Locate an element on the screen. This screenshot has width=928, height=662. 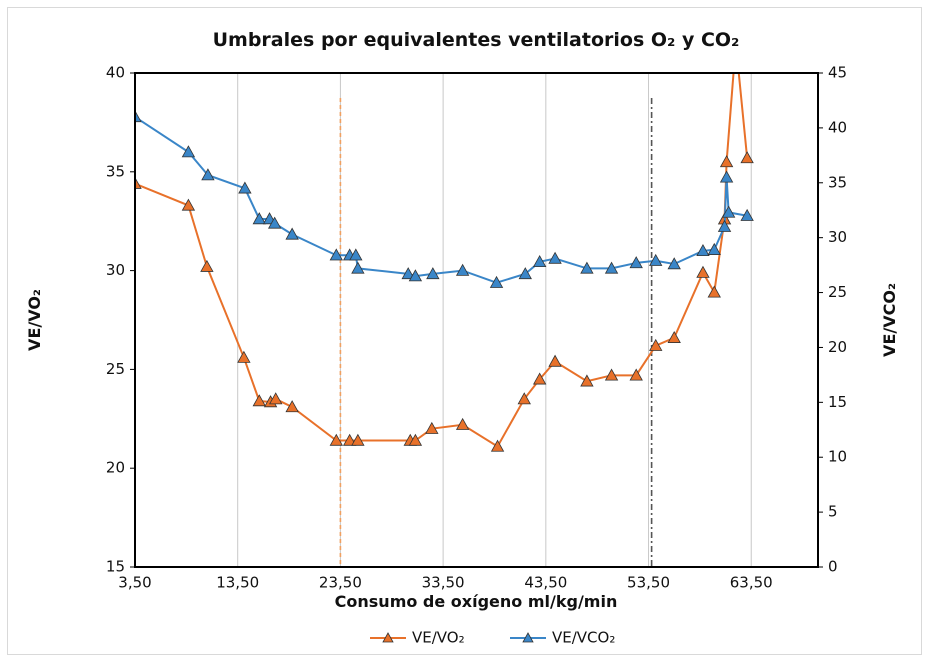
x-tick-label: 53,50 is located at coordinates (648, 583).